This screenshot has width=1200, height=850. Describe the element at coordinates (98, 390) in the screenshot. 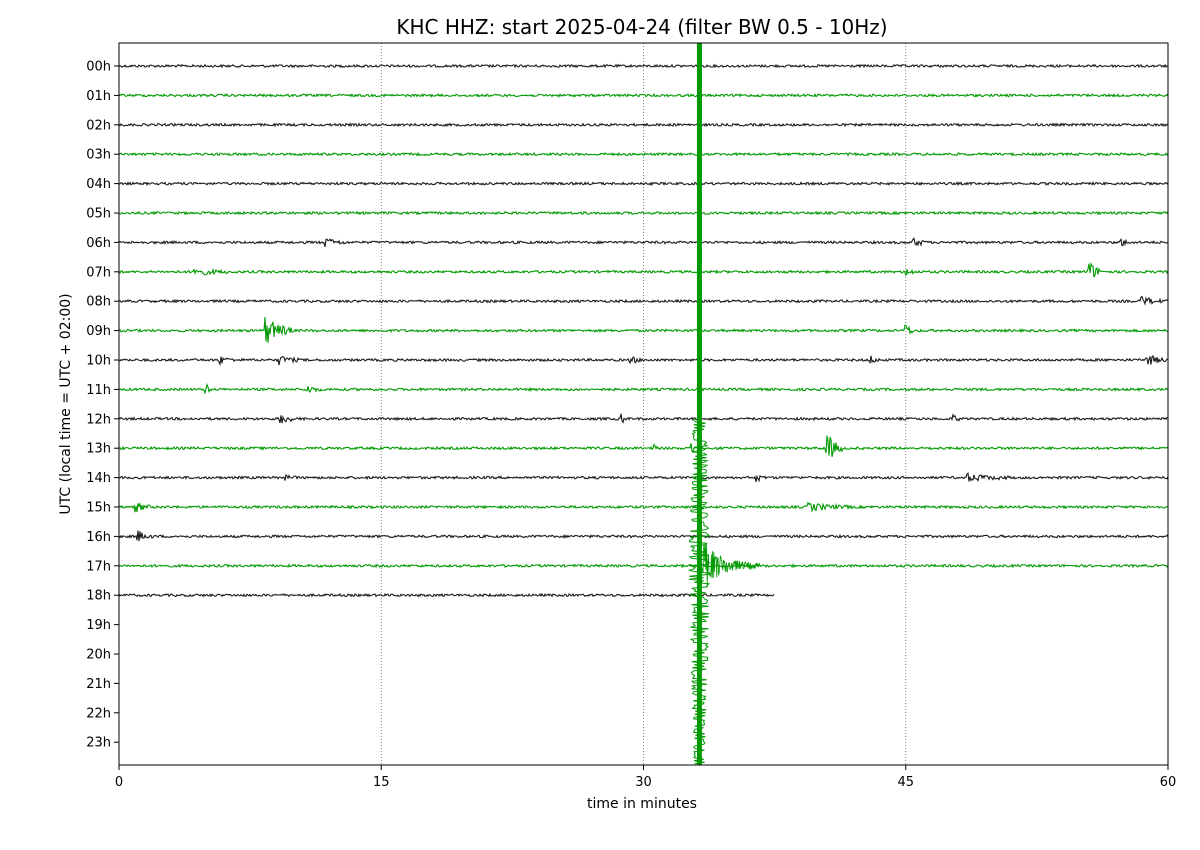

I see `y-tick-label-11h: 11h` at that location.